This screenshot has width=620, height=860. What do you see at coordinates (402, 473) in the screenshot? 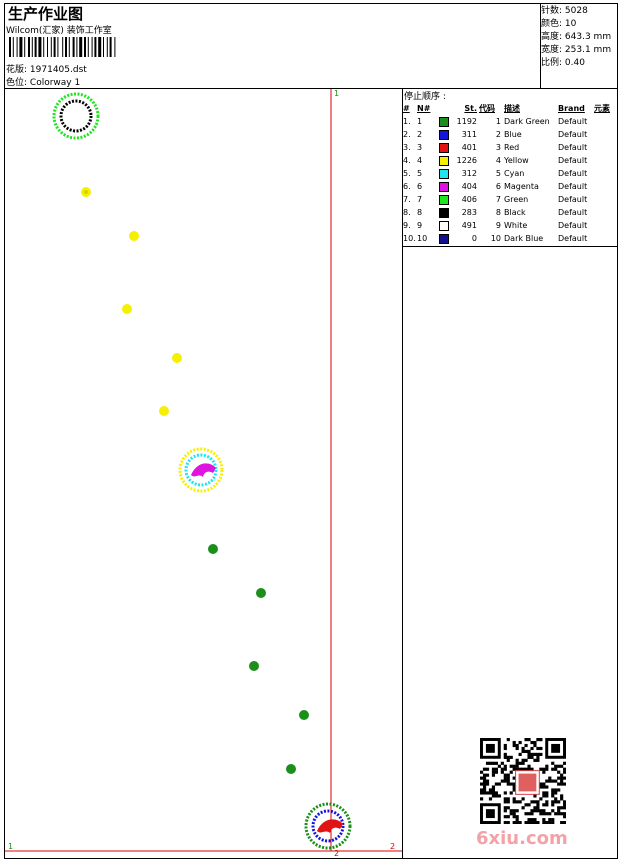
I see `canvas-legend-divider` at bounding box center [402, 473].